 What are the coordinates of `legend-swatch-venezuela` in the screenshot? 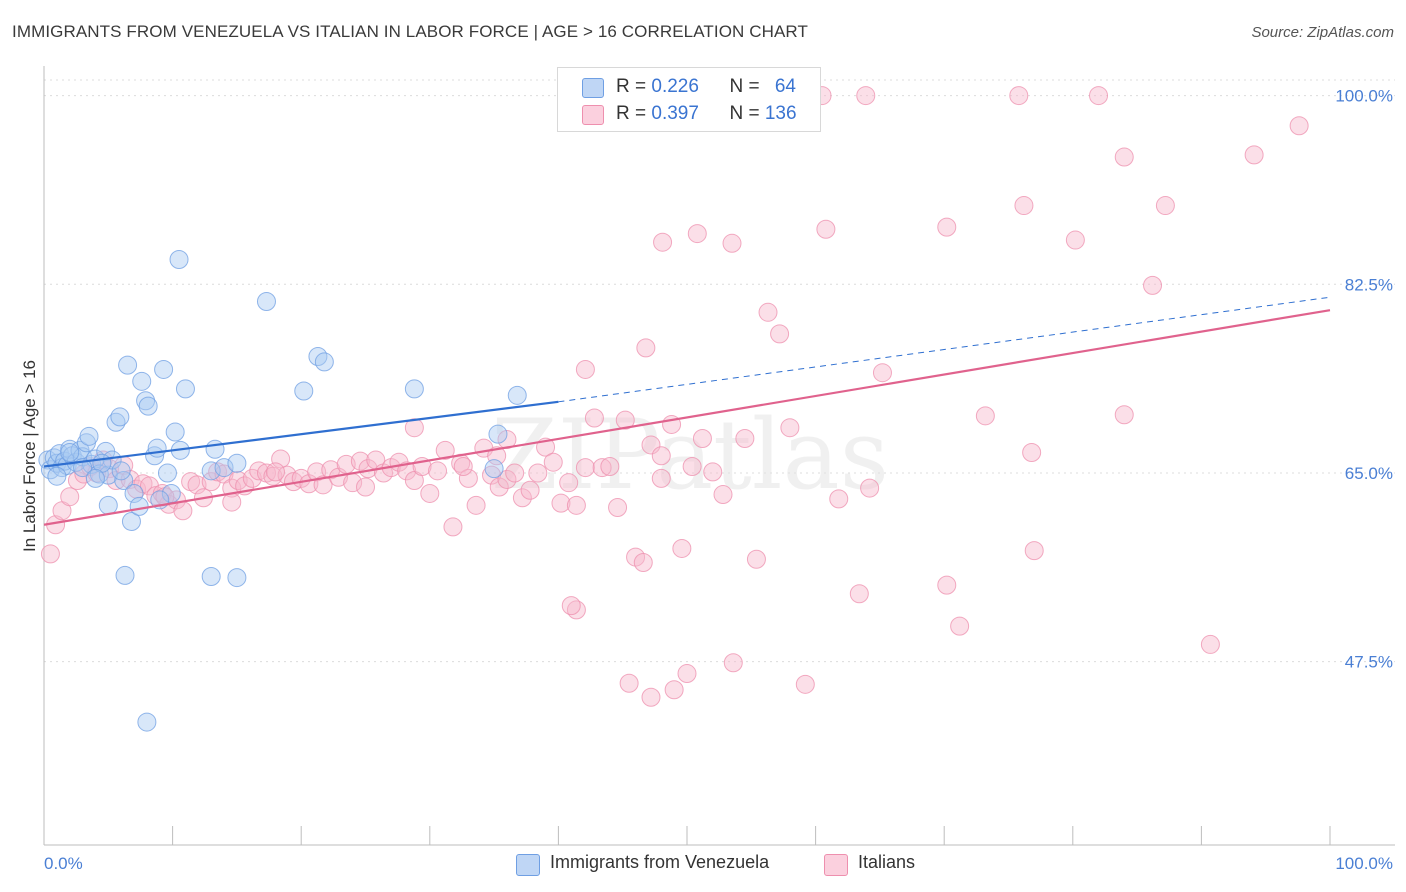 It's located at (593, 88).